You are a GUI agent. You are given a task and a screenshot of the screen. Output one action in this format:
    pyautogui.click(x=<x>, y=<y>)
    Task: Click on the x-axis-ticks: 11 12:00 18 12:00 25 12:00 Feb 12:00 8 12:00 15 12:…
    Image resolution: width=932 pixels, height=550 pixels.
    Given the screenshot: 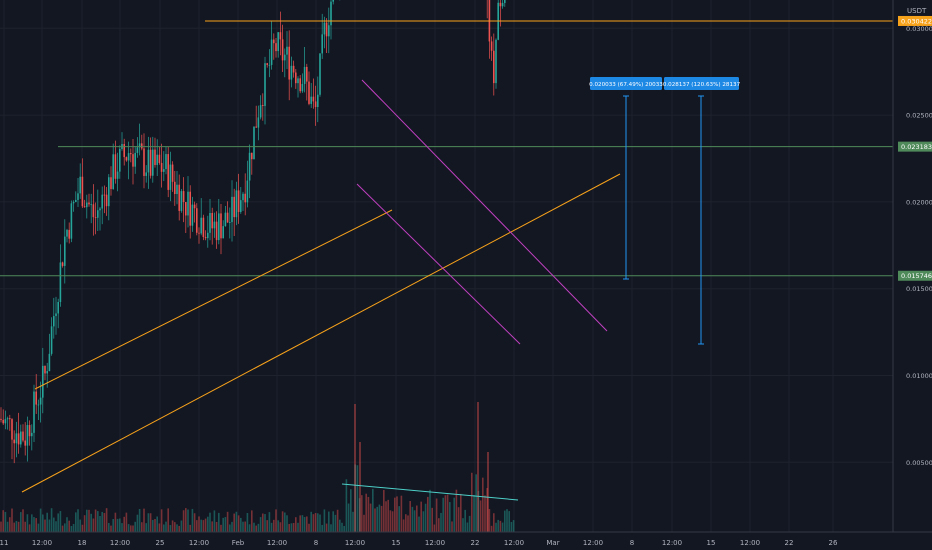 What is the action you would take?
    pyautogui.click(x=419, y=543)
    